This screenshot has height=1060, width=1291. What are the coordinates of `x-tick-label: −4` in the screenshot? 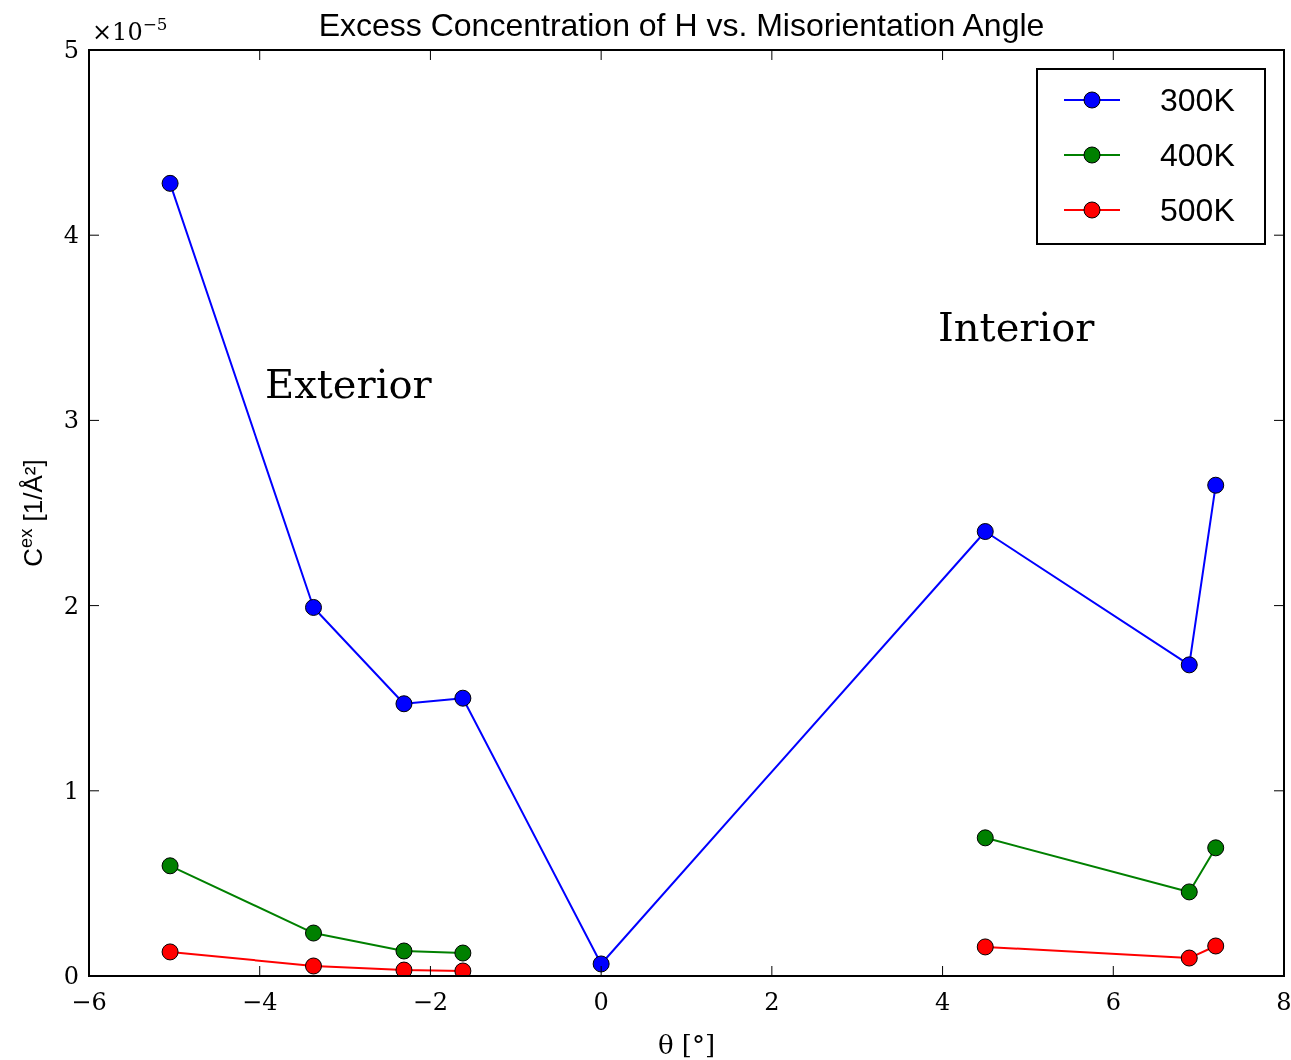 It's located at (260, 1002).